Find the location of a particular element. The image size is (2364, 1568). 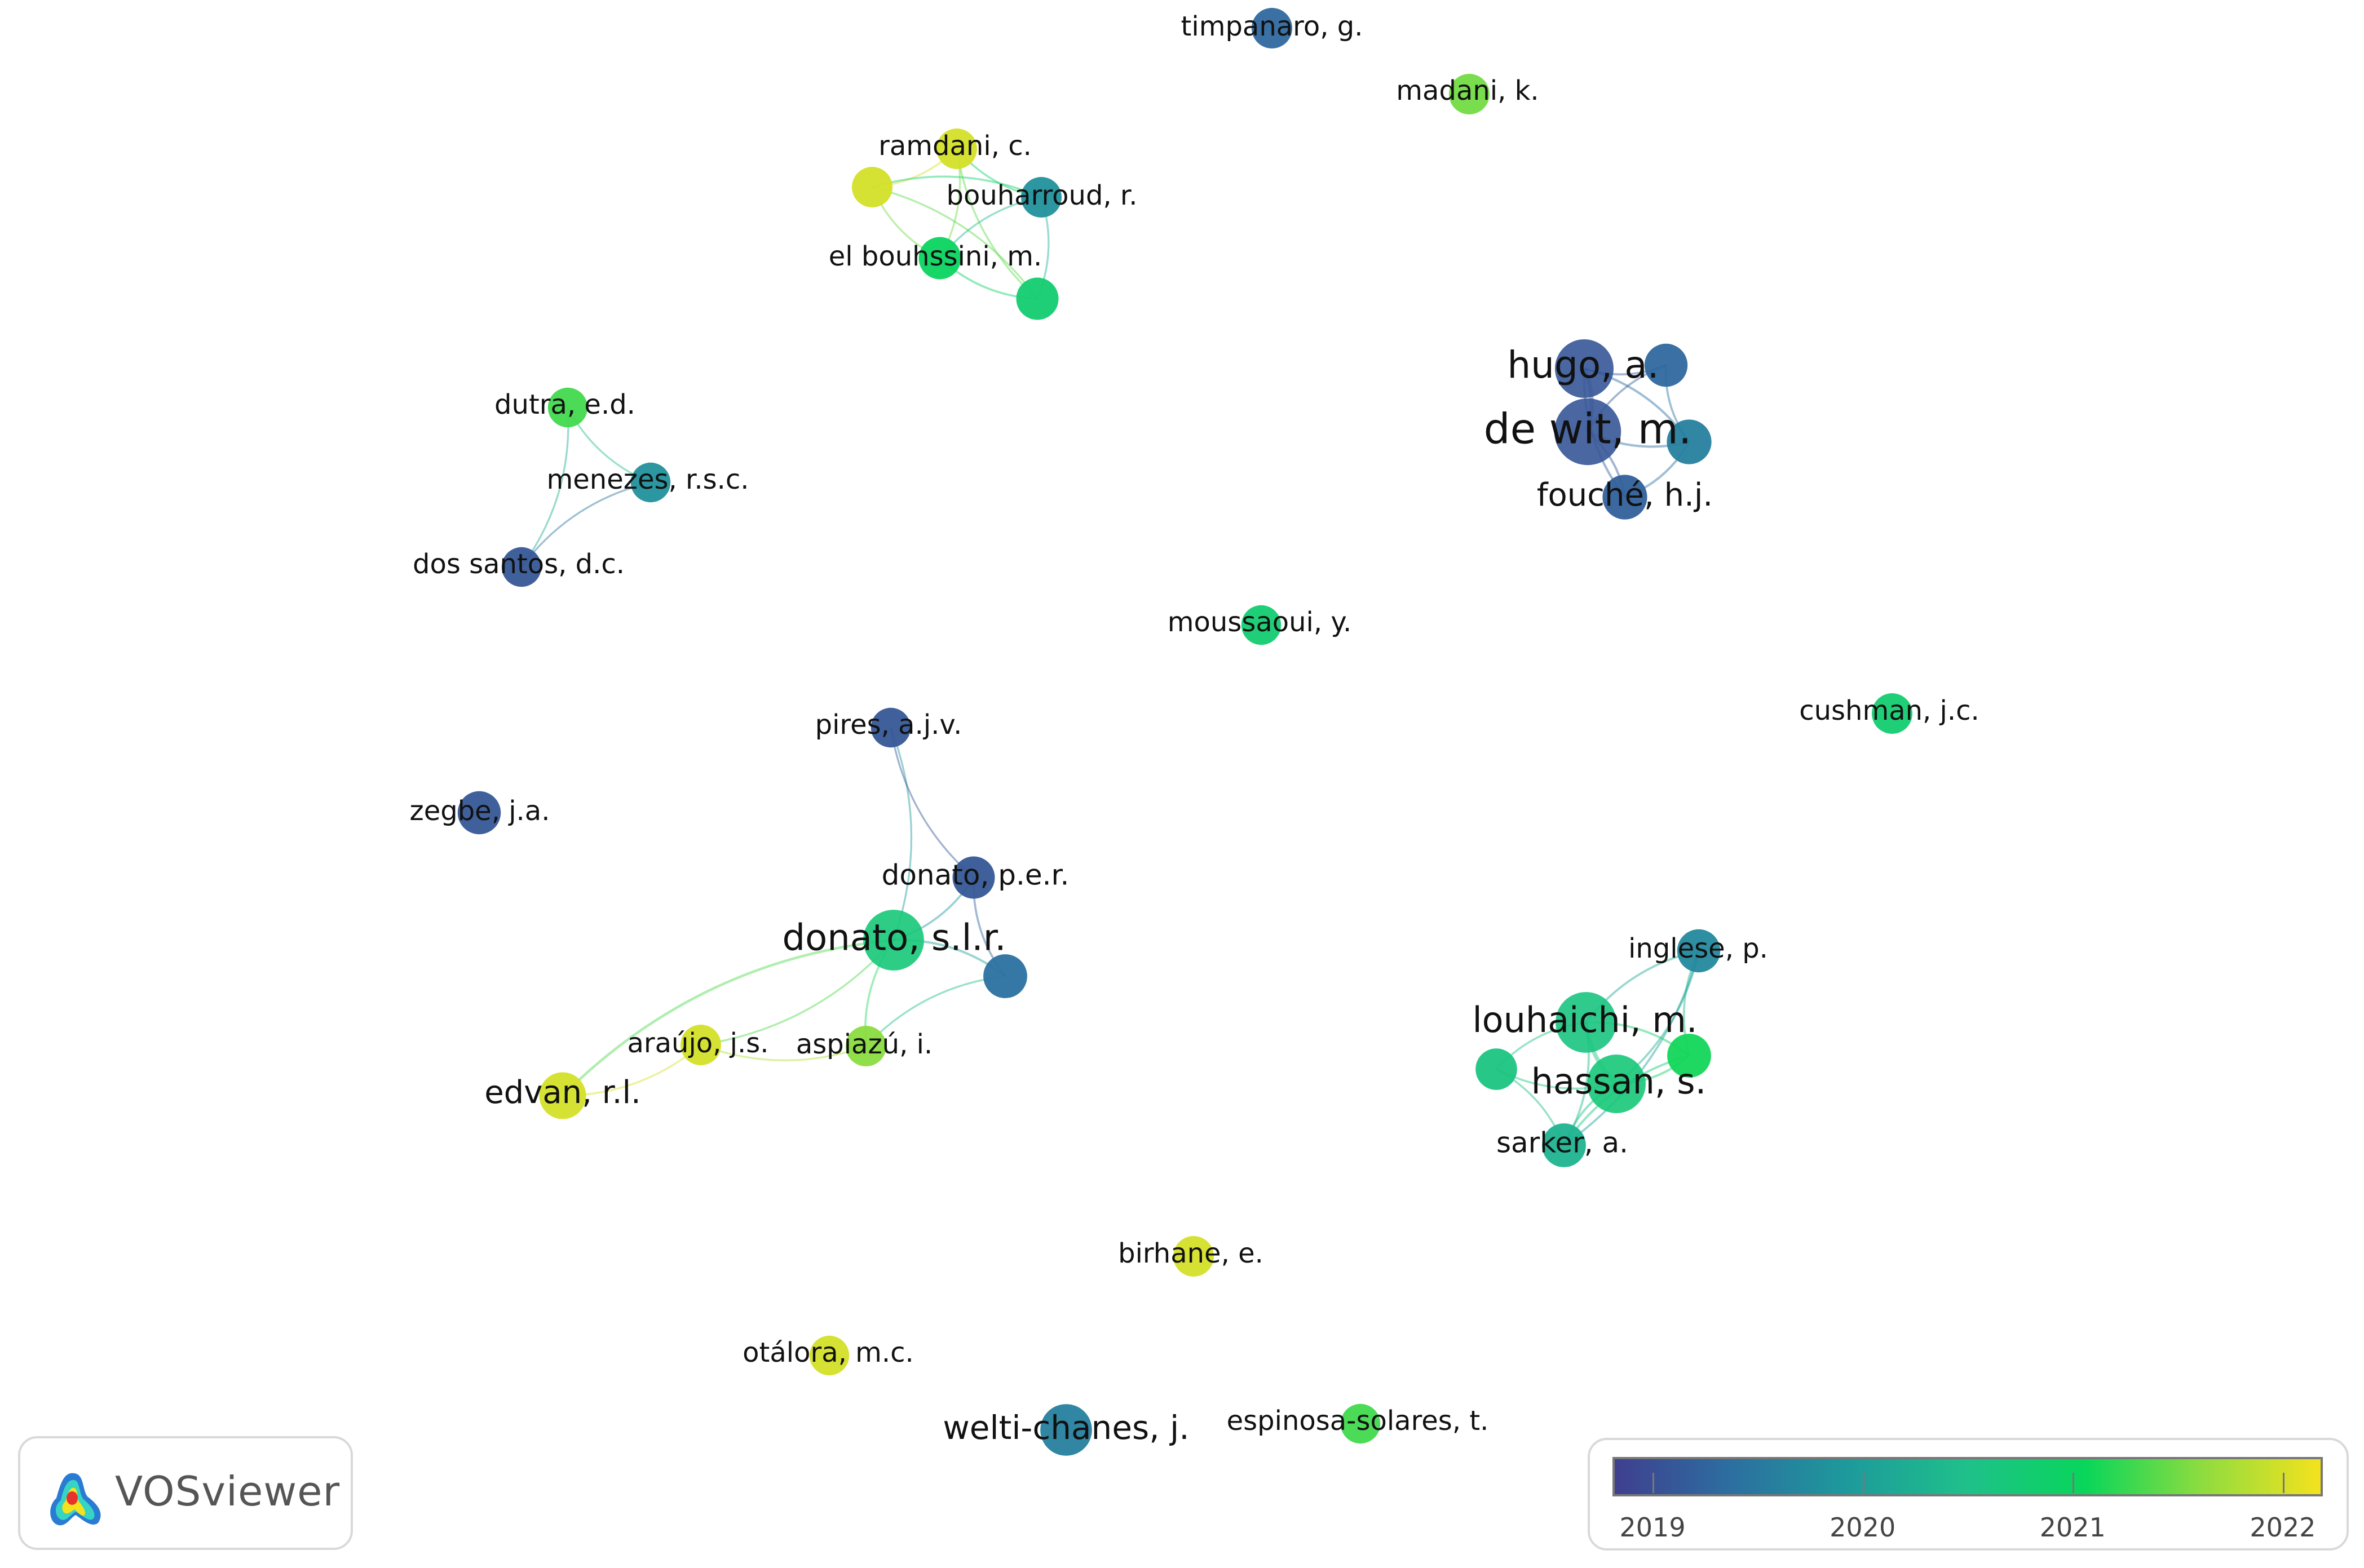

node-slate-unlabeled is located at coordinates (1005, 976).